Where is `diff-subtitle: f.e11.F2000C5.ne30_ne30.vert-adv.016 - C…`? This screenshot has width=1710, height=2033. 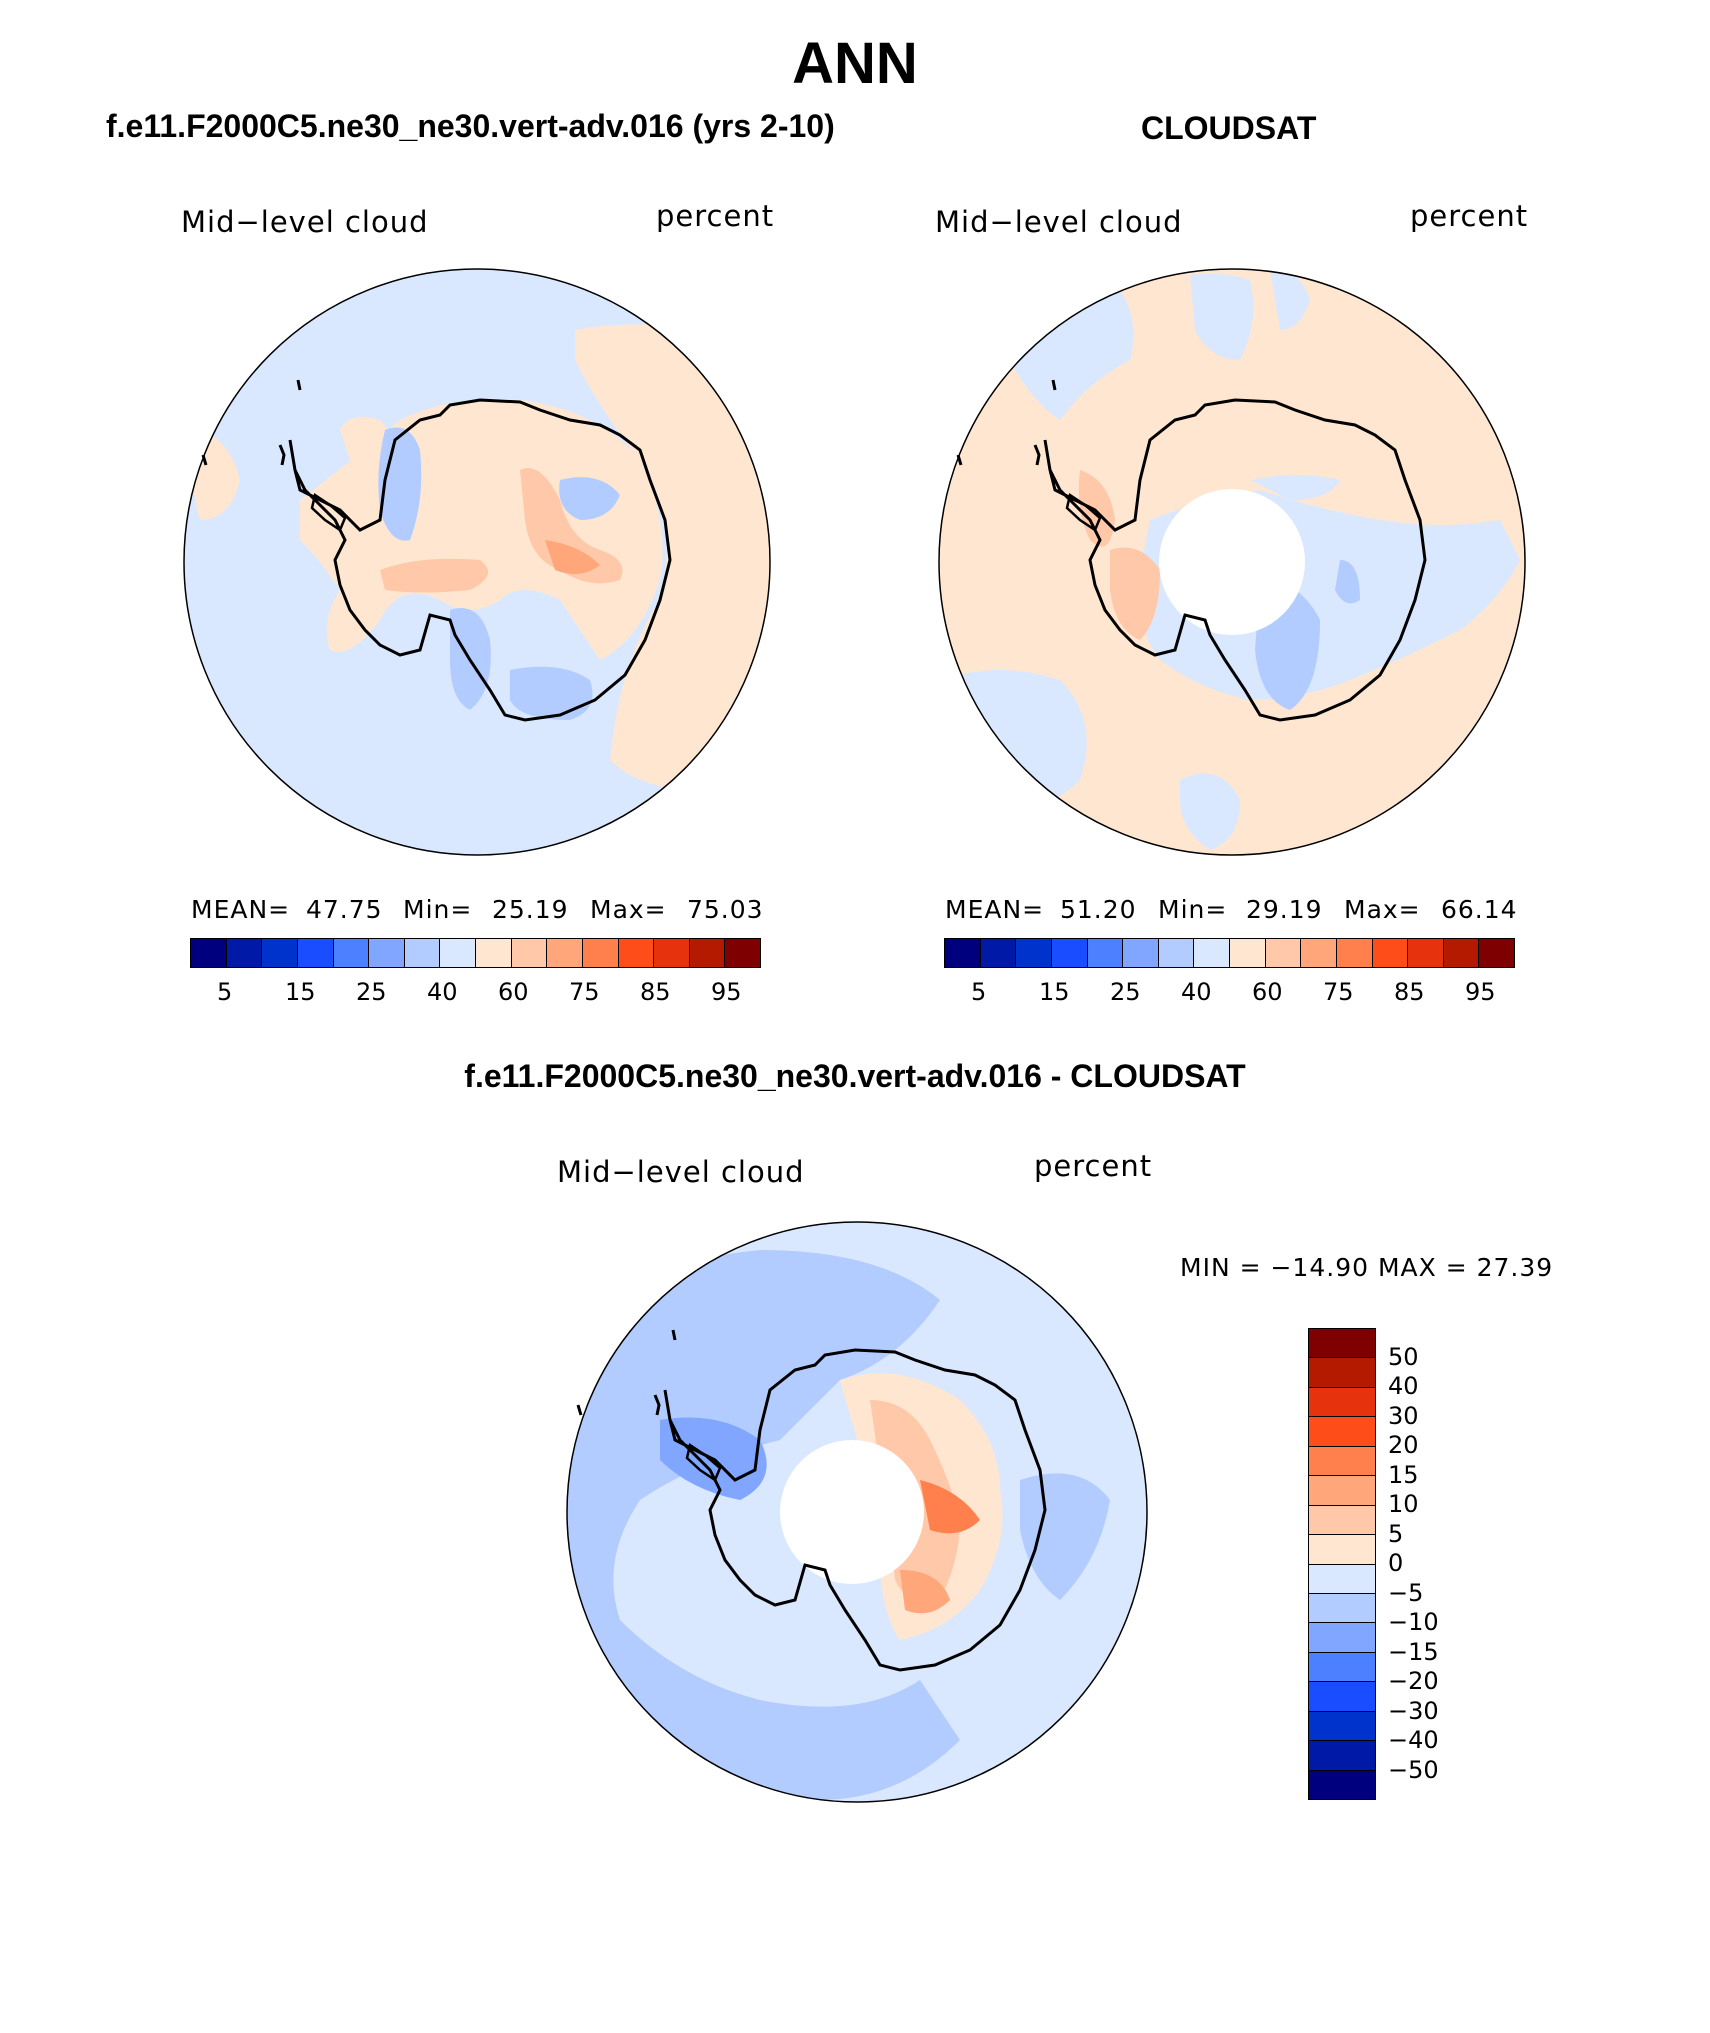
diff-subtitle: f.e11.F2000C5.ne30_ne30.vert-adv.016 - C… is located at coordinates (855, 1076).